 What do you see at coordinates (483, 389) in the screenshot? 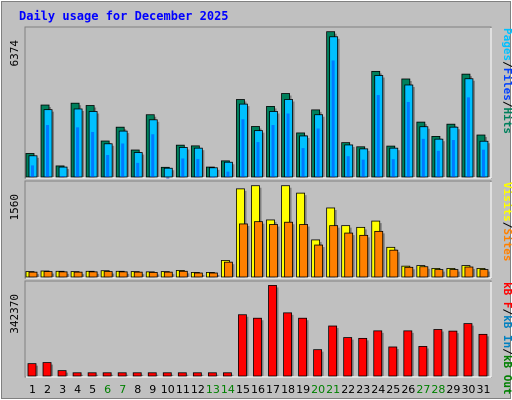
I see `day-label: 31` at bounding box center [483, 389].